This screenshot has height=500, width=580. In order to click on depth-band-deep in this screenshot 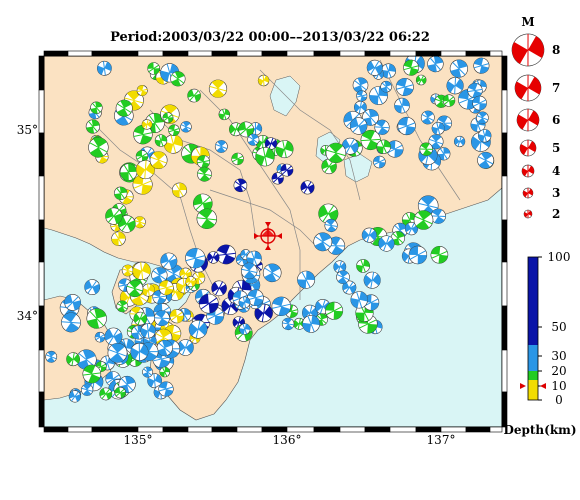, I will do `click(533, 301)`.